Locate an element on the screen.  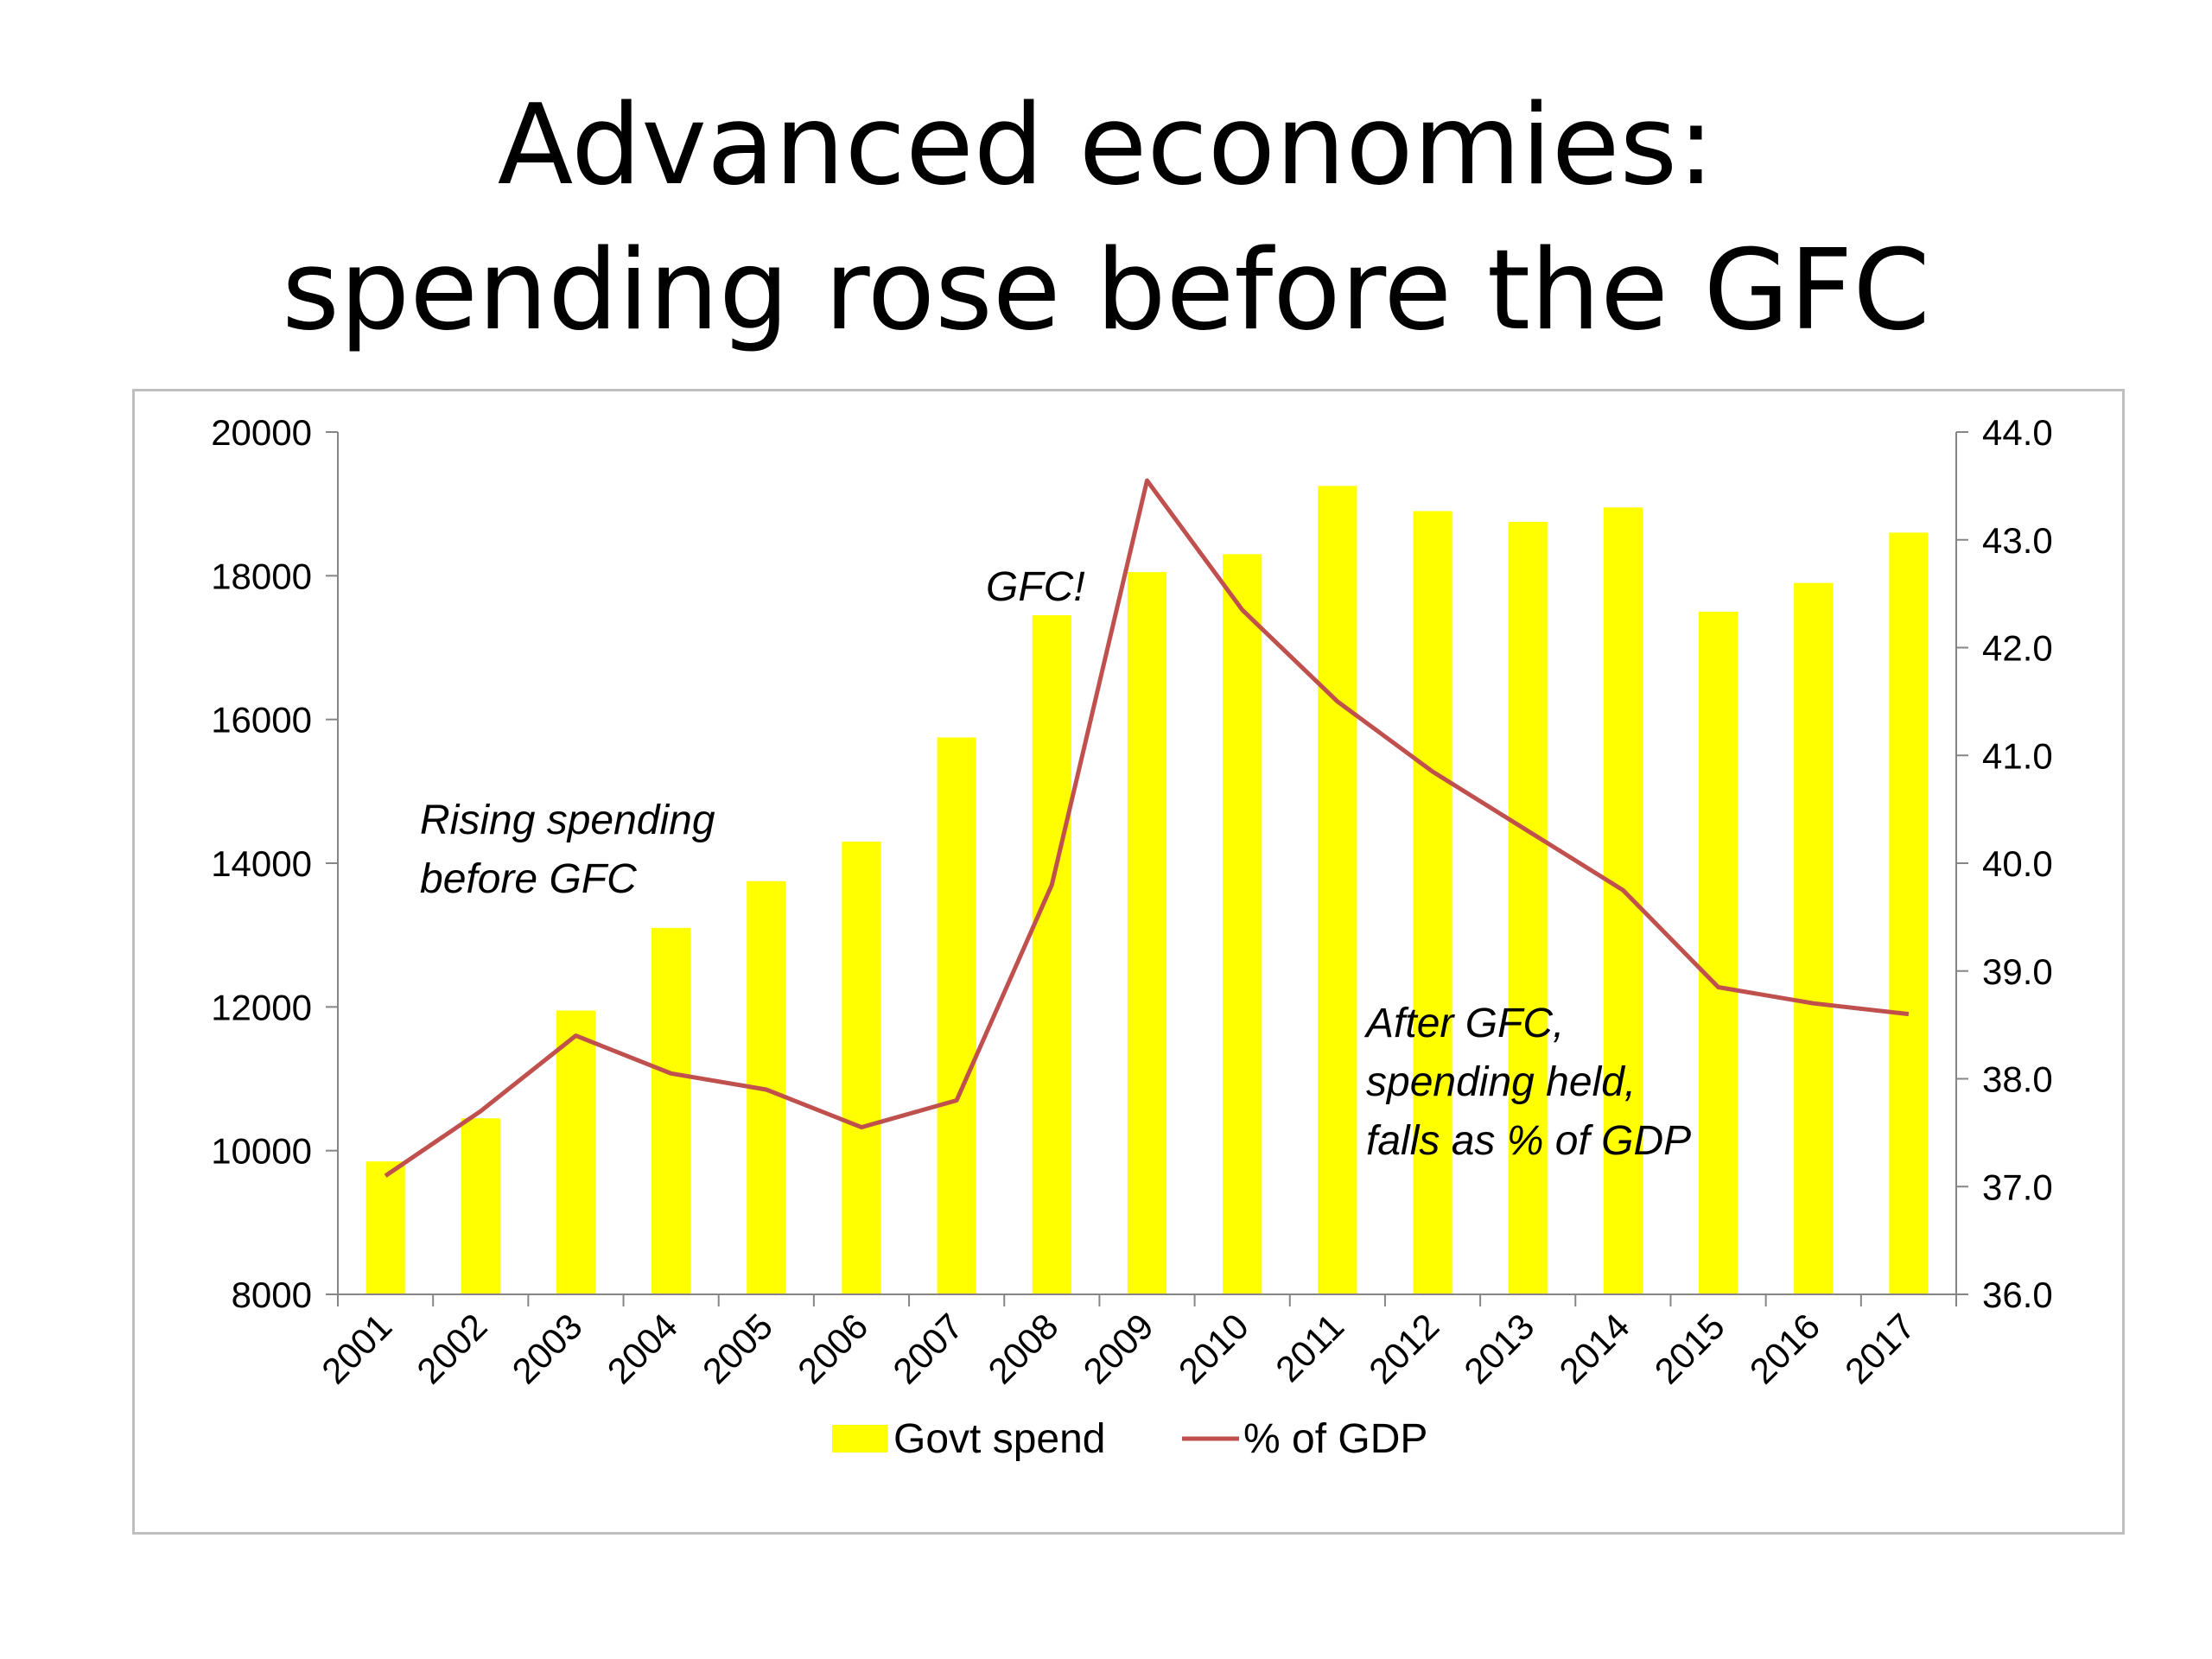
annotation-0-line-0: Rising spending is located at coordinates (567, 820).